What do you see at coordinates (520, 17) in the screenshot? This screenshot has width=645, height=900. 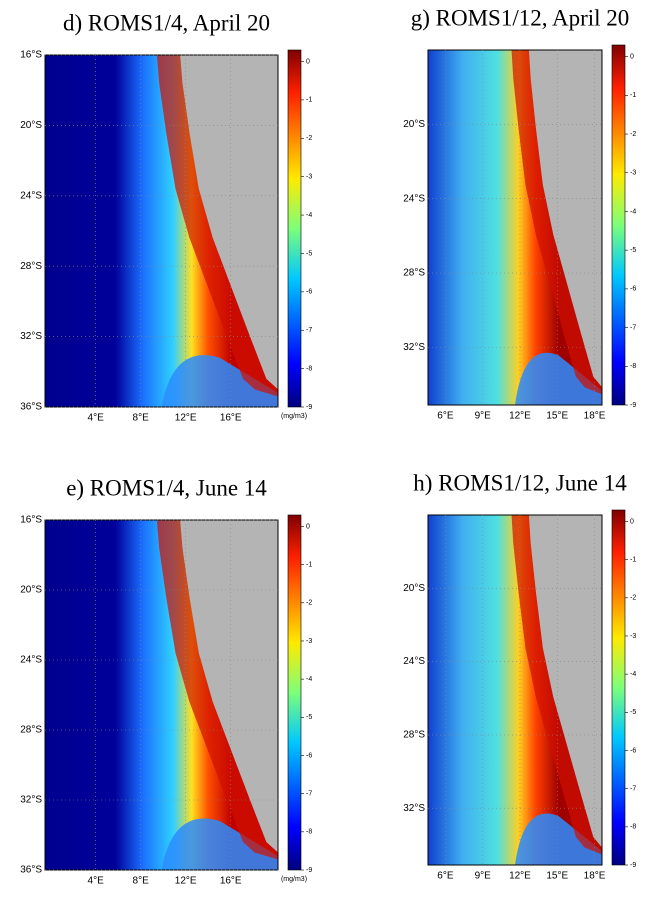 I see `panel-title: g) ROMS1/12, April 20` at bounding box center [520, 17].